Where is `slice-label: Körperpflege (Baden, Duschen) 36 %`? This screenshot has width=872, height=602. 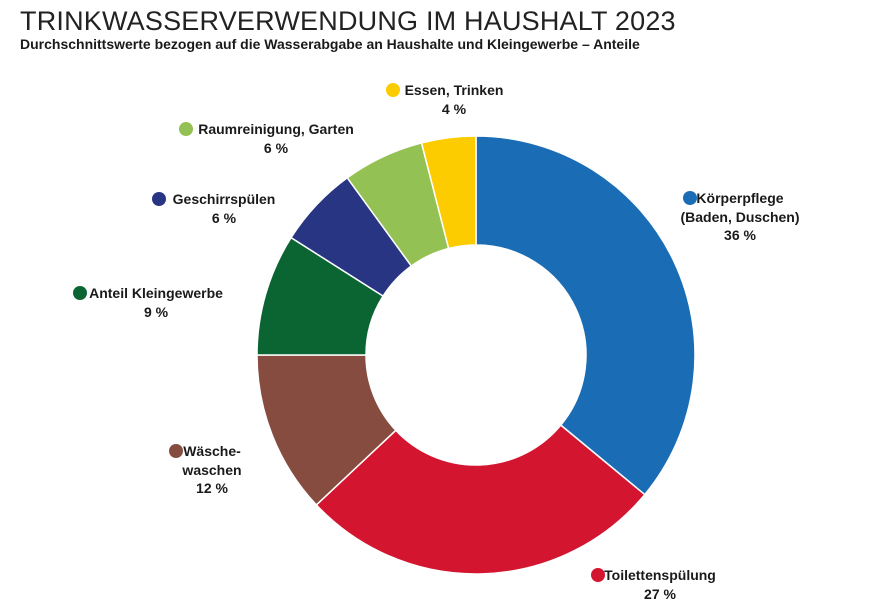 slice-label: Körperpflege (Baden, Duschen) 36 % is located at coordinates (739, 217).